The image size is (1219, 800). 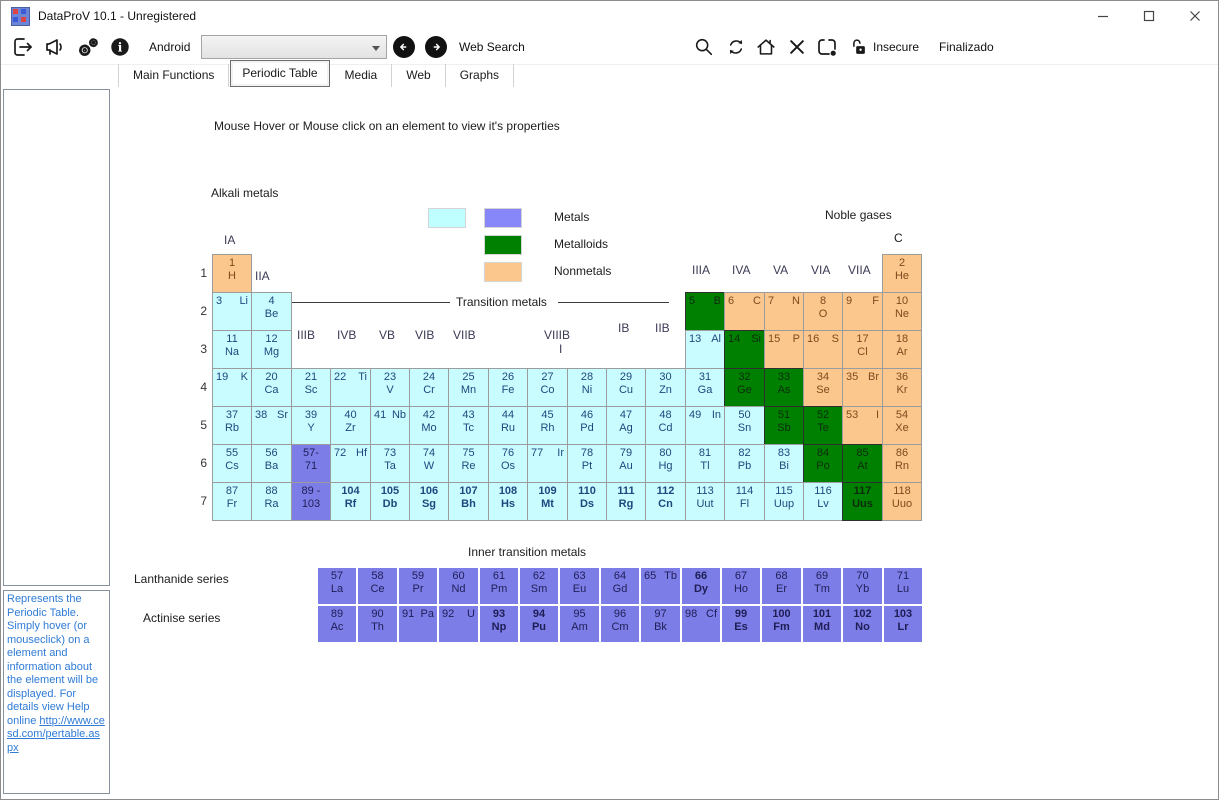 What do you see at coordinates (823, 501) in the screenshot?
I see `element-cell-Lv: 116 Lv` at bounding box center [823, 501].